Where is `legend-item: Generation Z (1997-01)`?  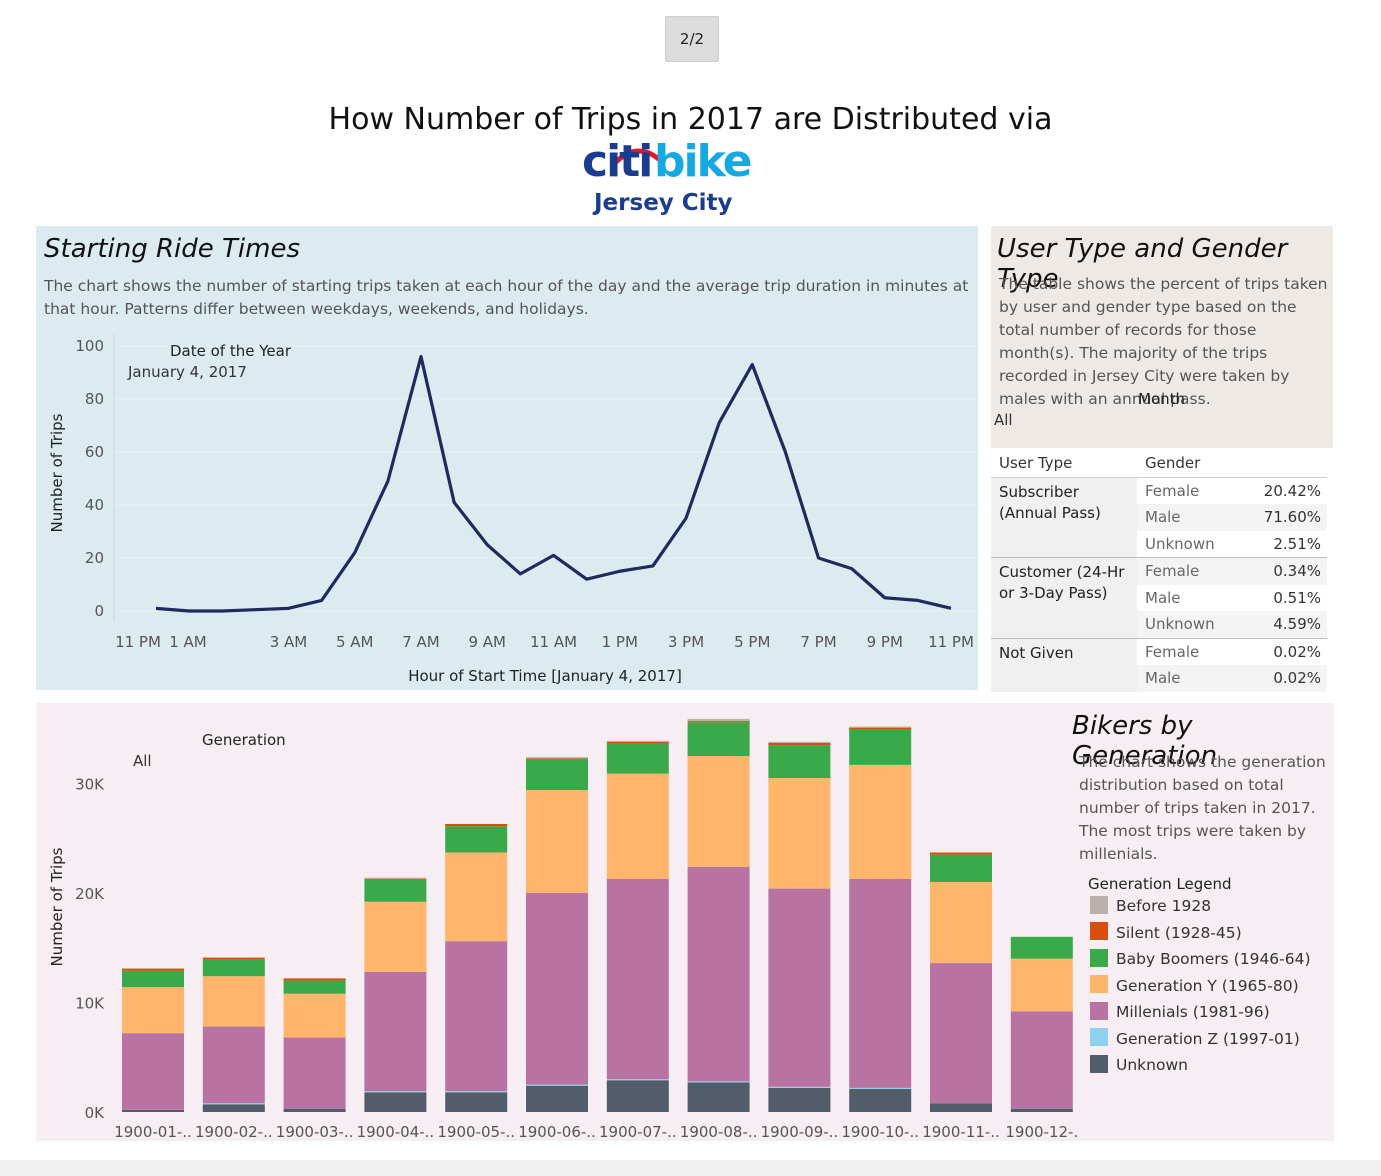 legend-item: Generation Z (1997-01) is located at coordinates (1195, 1038).